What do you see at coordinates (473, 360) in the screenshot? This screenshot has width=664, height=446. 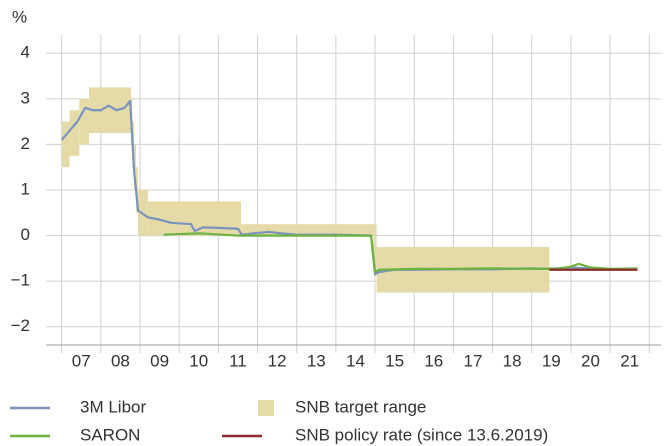 I see `x-tick-label: 17` at bounding box center [473, 360].